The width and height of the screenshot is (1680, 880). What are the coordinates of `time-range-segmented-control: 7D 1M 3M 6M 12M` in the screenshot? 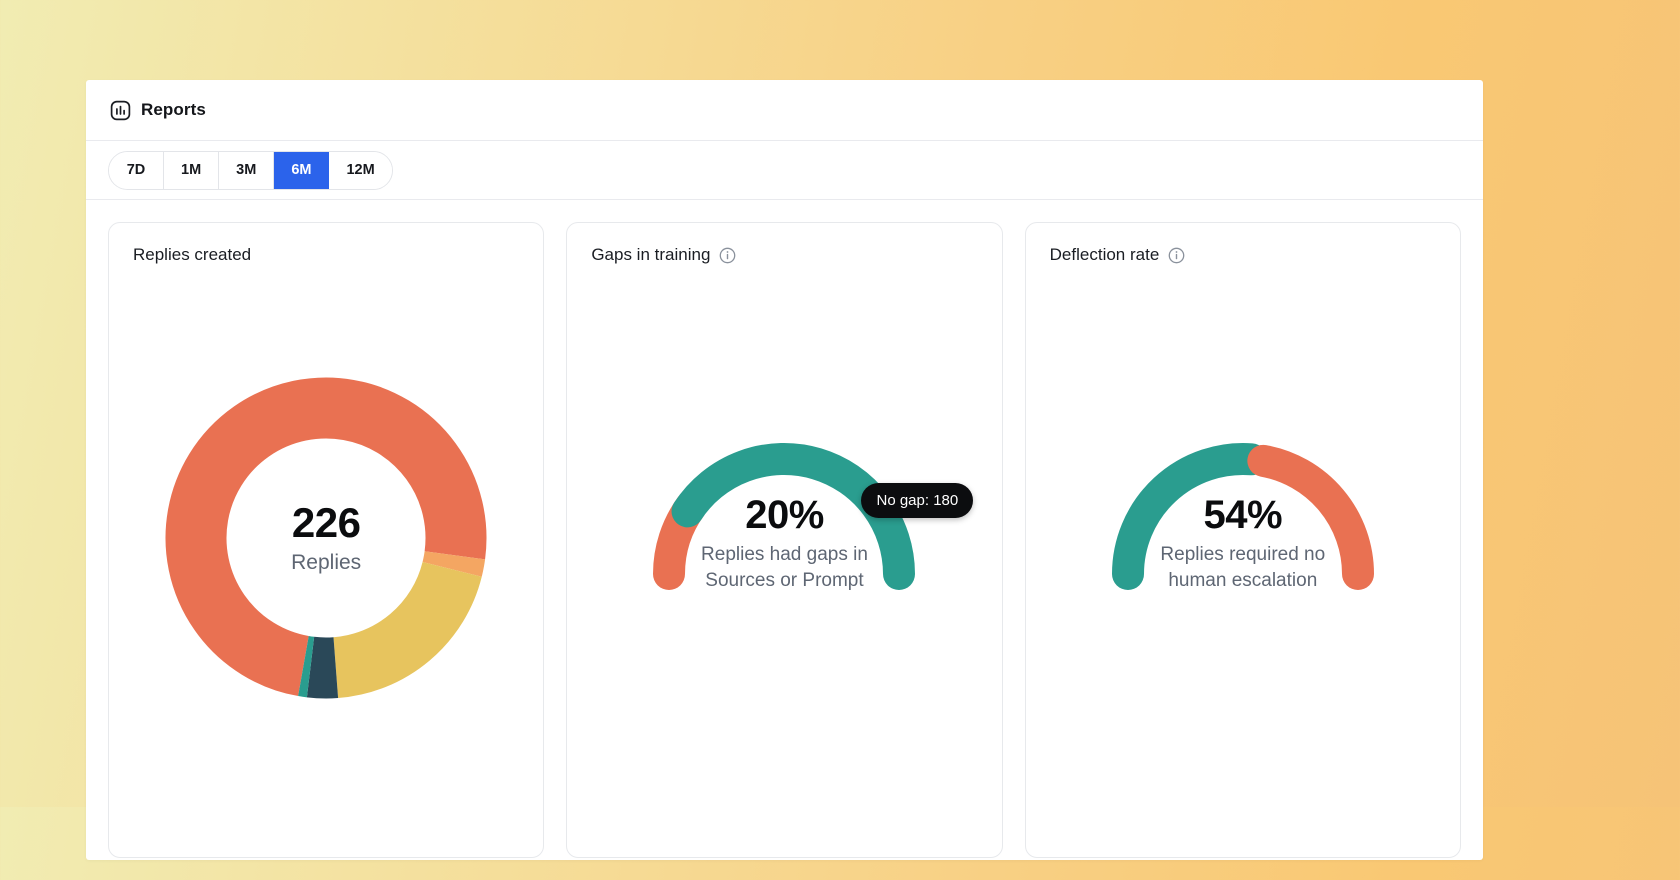 It's located at (250, 170).